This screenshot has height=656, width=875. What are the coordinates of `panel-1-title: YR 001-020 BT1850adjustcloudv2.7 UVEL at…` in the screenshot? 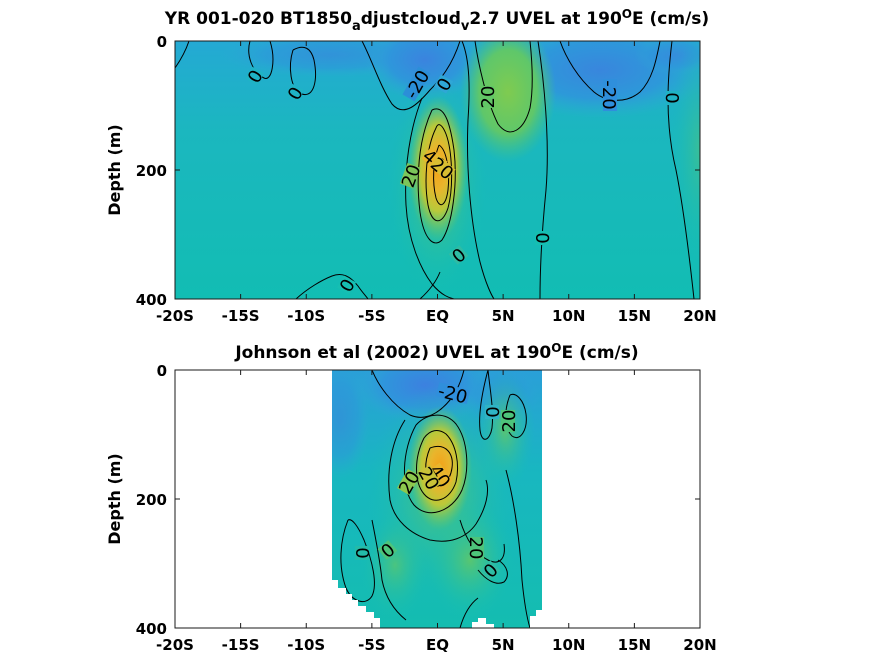 It's located at (436, 20).